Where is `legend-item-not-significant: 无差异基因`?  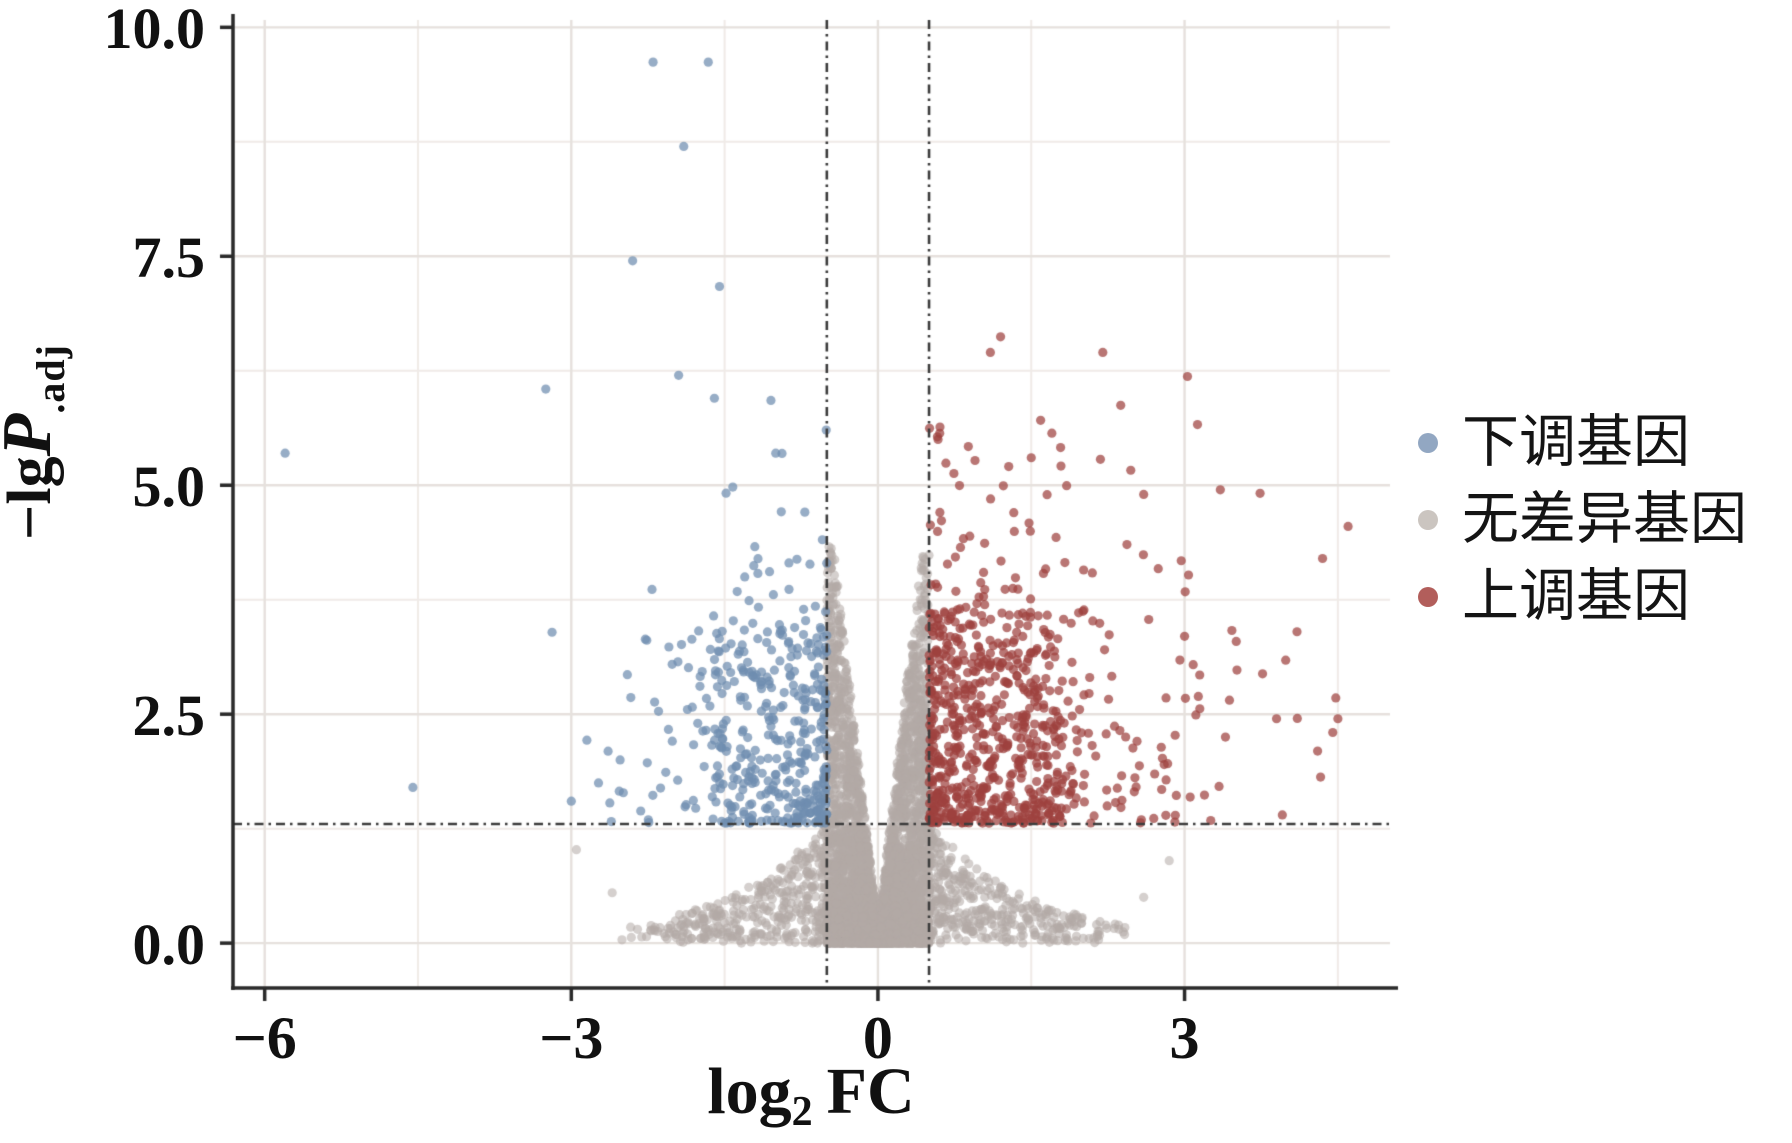
legend-item-not-significant: 无差异基因 is located at coordinates (1582, 519).